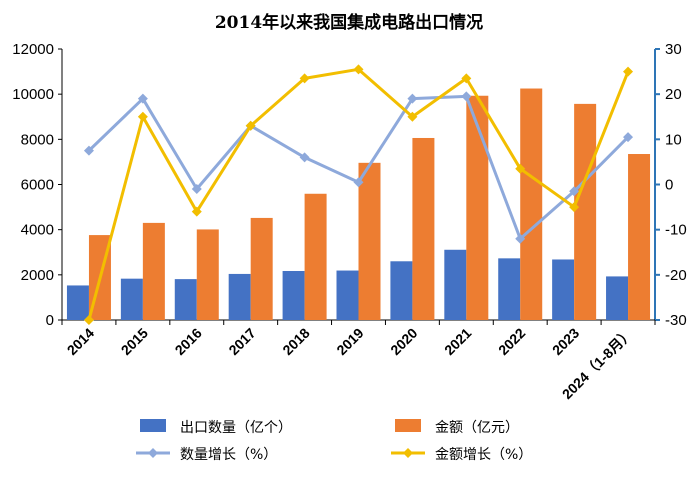  What do you see at coordinates (236, 428) in the screenshot?
I see `legend-label-0: 出口数量（亿个）` at bounding box center [236, 428].